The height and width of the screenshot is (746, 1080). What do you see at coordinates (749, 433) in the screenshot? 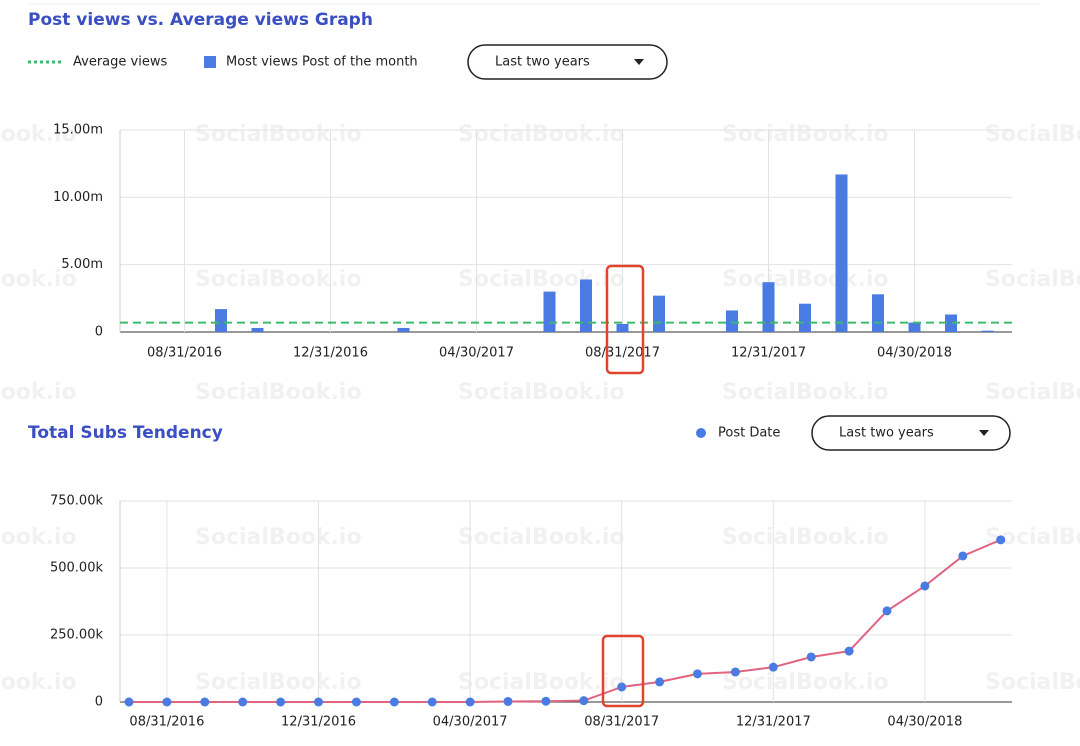
I see `legend-label: Post Date` at bounding box center [749, 433].